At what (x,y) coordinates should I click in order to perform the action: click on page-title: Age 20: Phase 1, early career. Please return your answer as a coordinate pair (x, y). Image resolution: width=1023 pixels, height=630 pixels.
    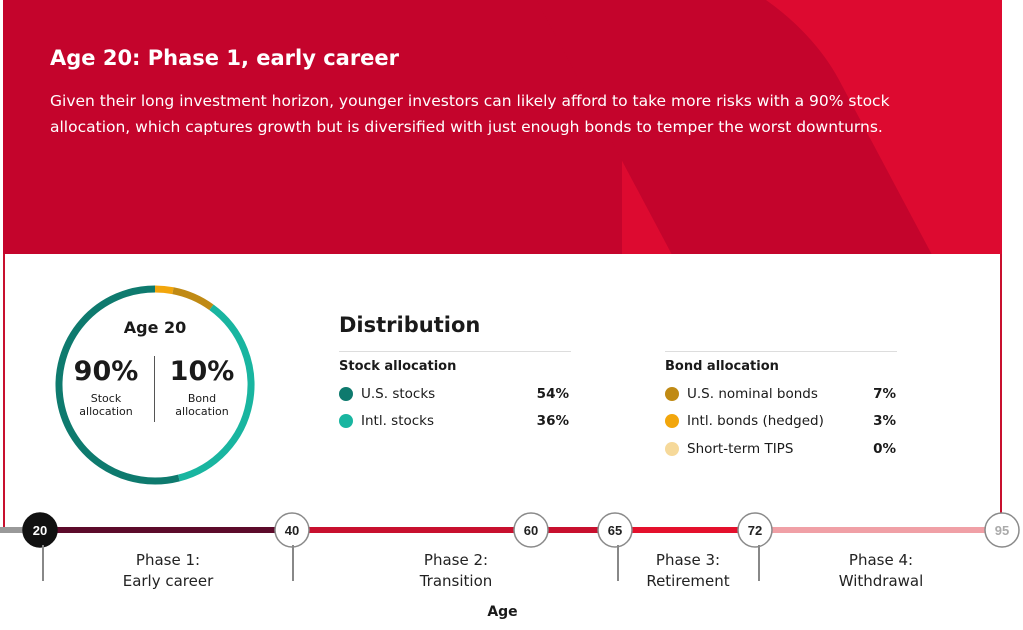
    Looking at the image, I should click on (225, 58).